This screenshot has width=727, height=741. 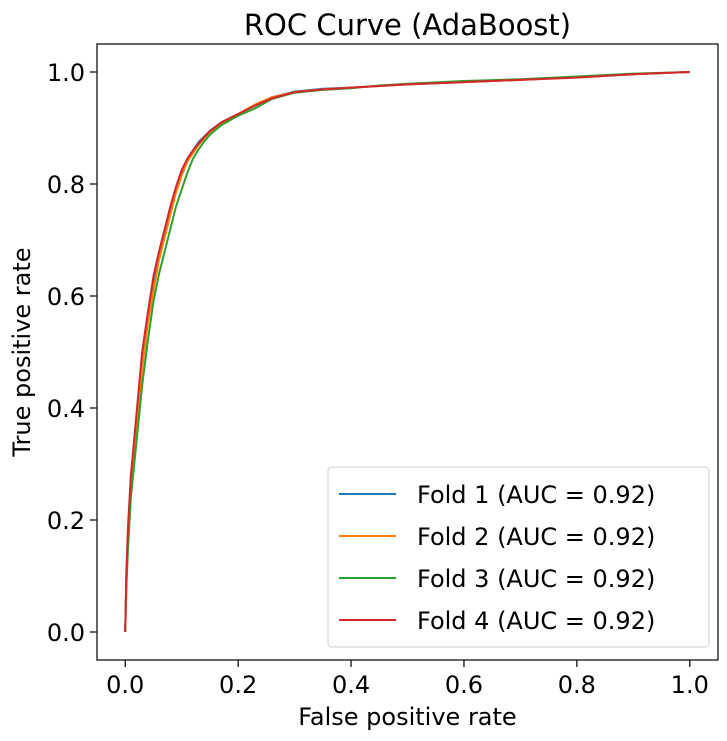 I want to click on legend-label-fold-3: Fold 3 (AUC = 0.92), so click(x=536, y=579).